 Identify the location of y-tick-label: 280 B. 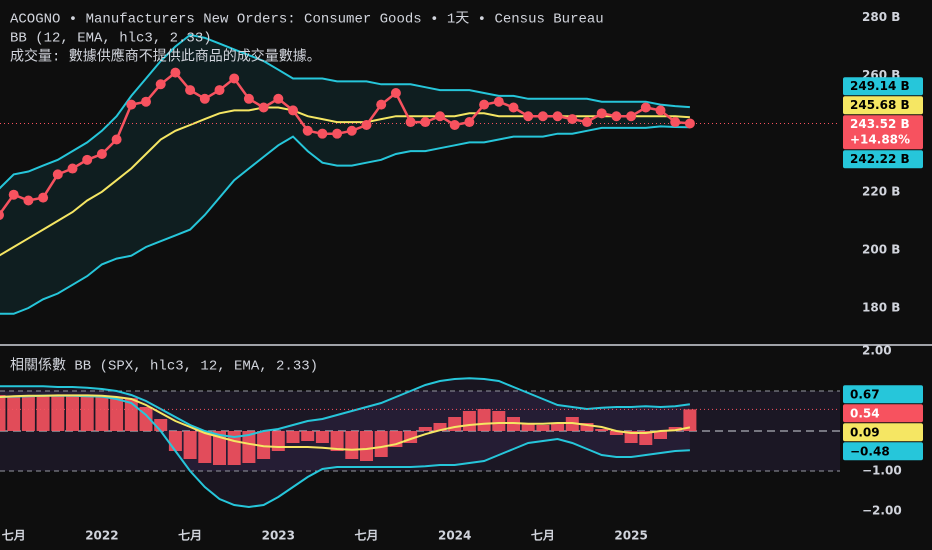
(881, 17).